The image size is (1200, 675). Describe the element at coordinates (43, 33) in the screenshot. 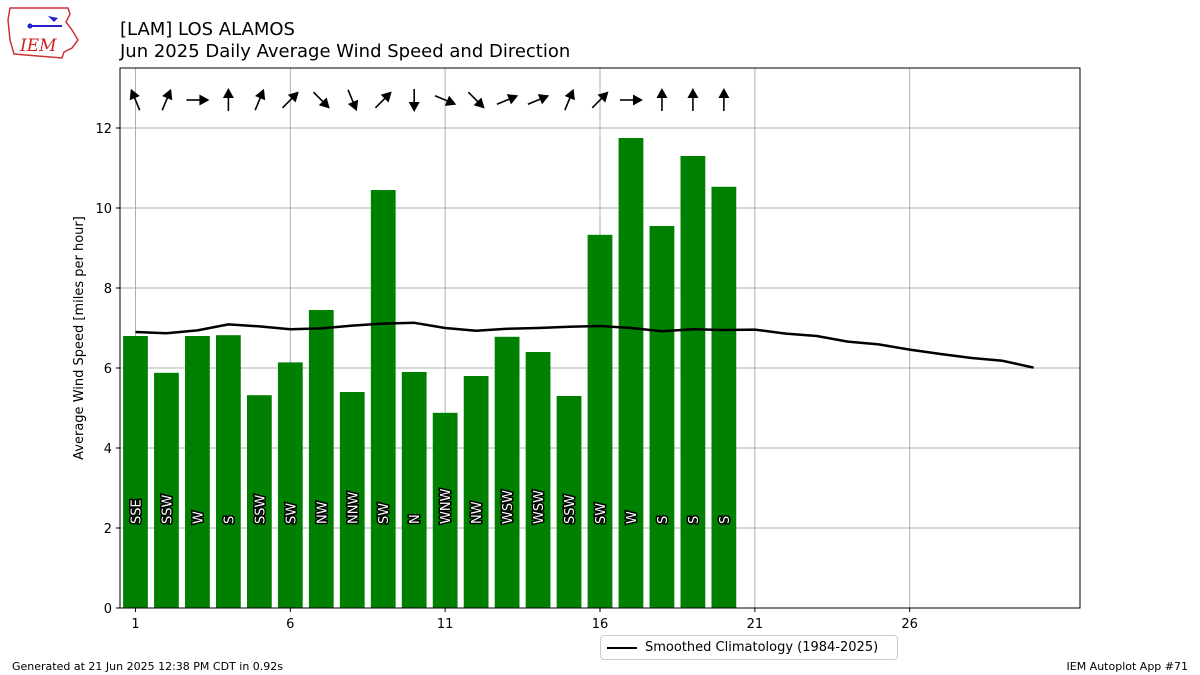

I see `iem-logo: IEM` at that location.